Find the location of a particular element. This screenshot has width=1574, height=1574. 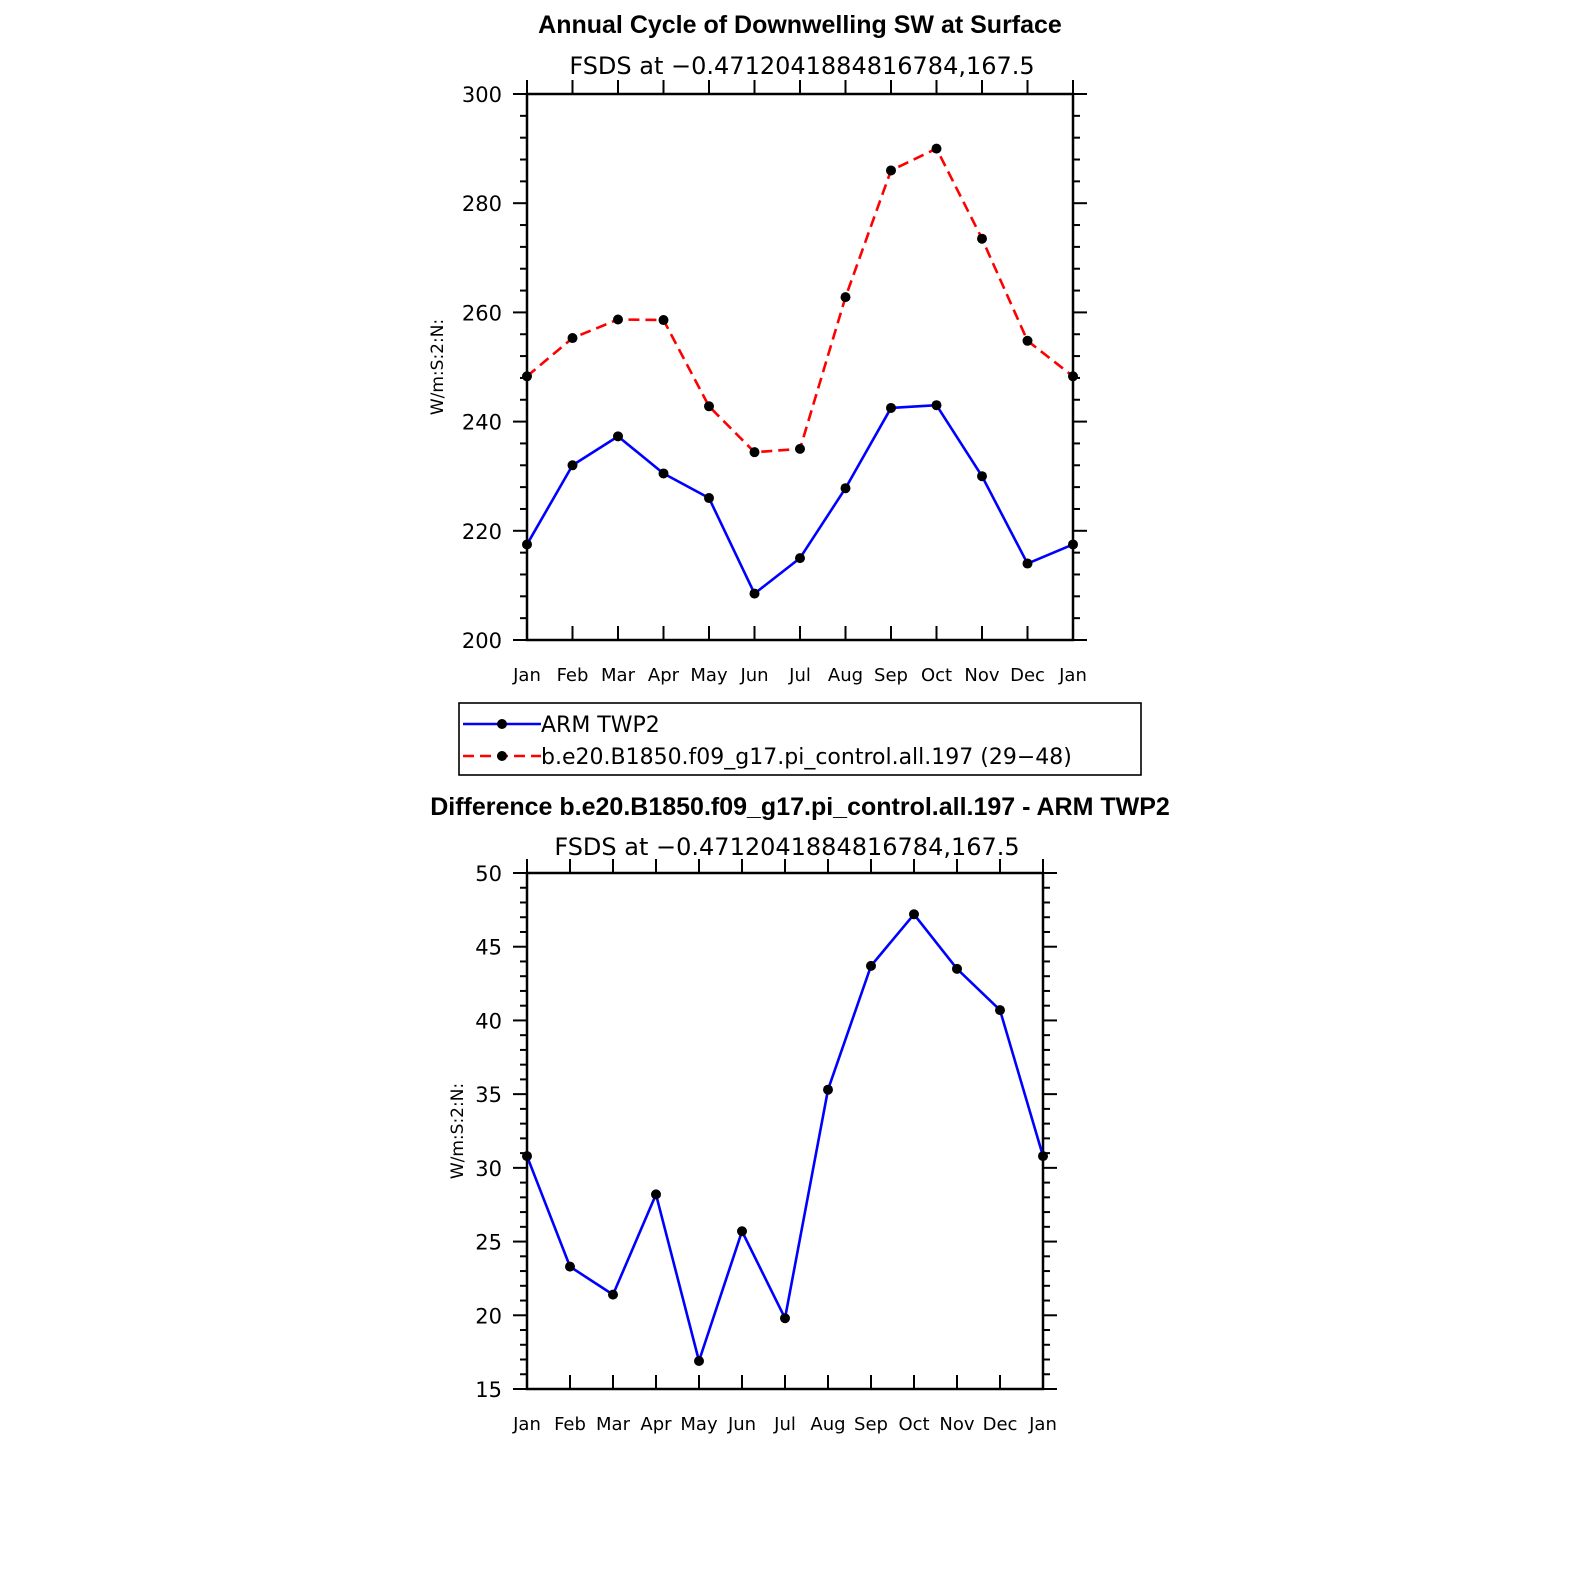

y-tick-label: 25 is located at coordinates (488, 1243).